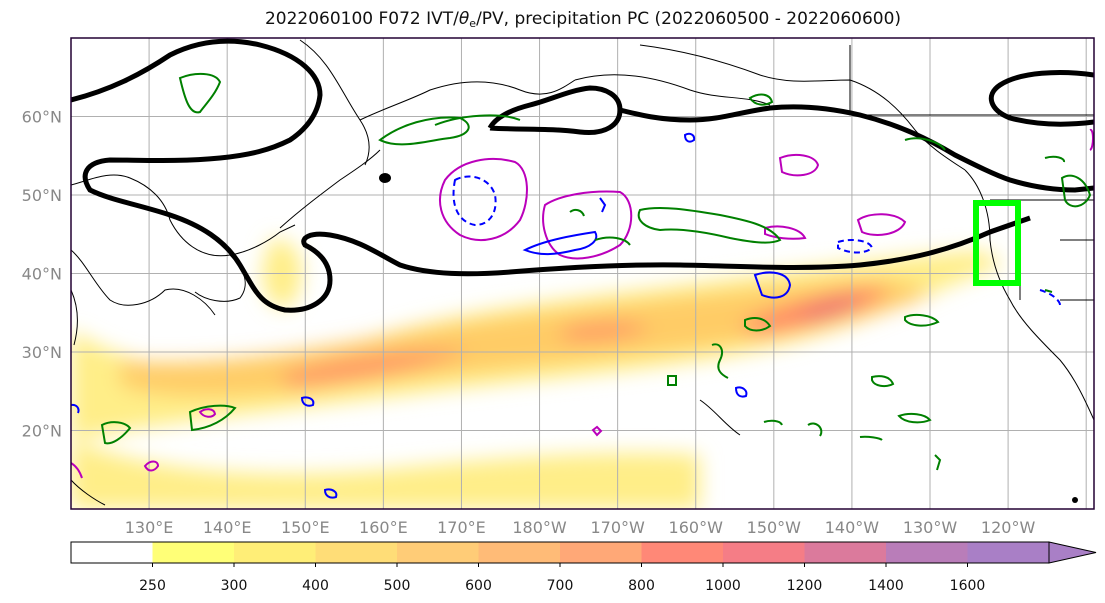  I want to click on colorbar-extend-arrow, so click(1072, 552).